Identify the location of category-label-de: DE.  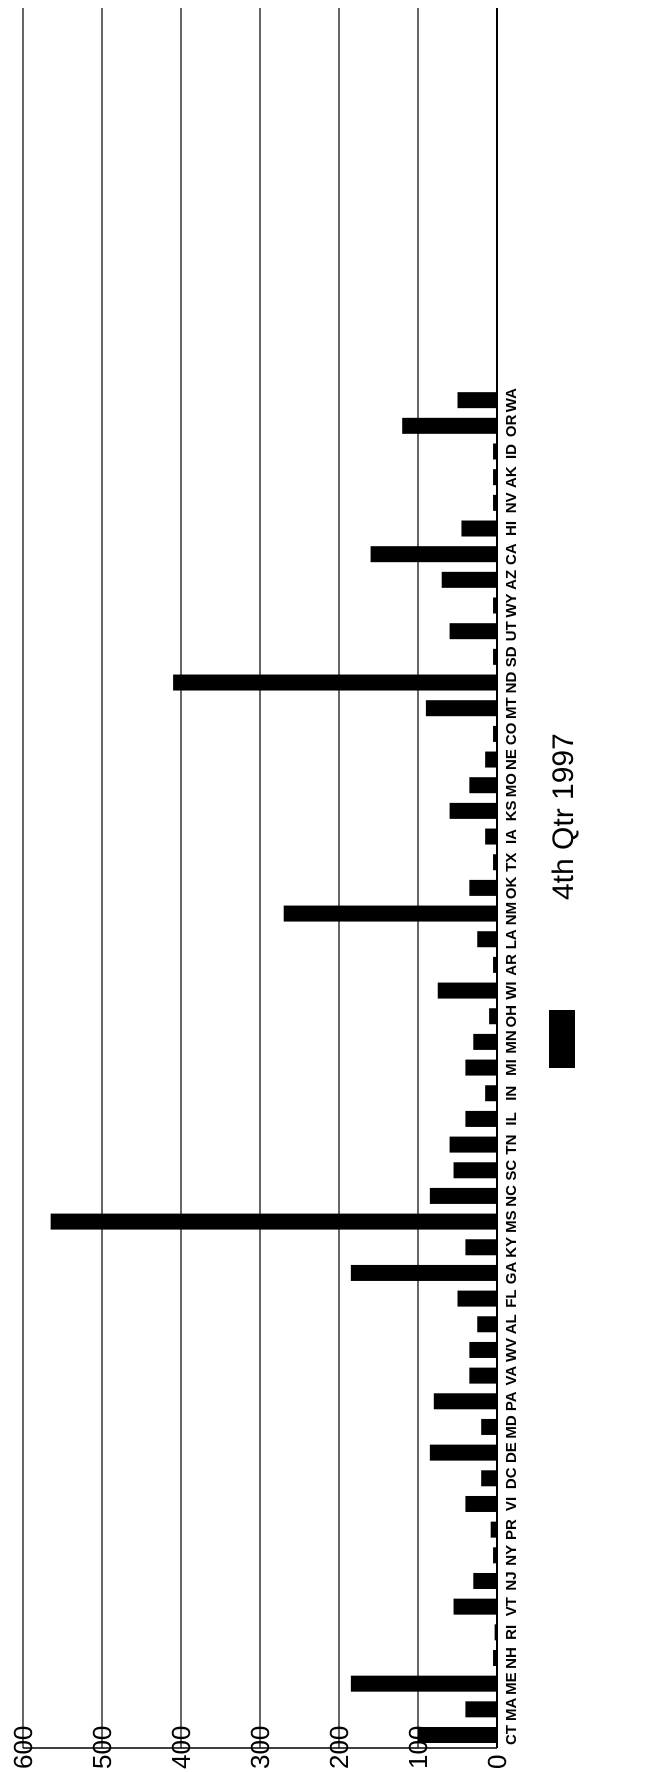
(511, 1452).